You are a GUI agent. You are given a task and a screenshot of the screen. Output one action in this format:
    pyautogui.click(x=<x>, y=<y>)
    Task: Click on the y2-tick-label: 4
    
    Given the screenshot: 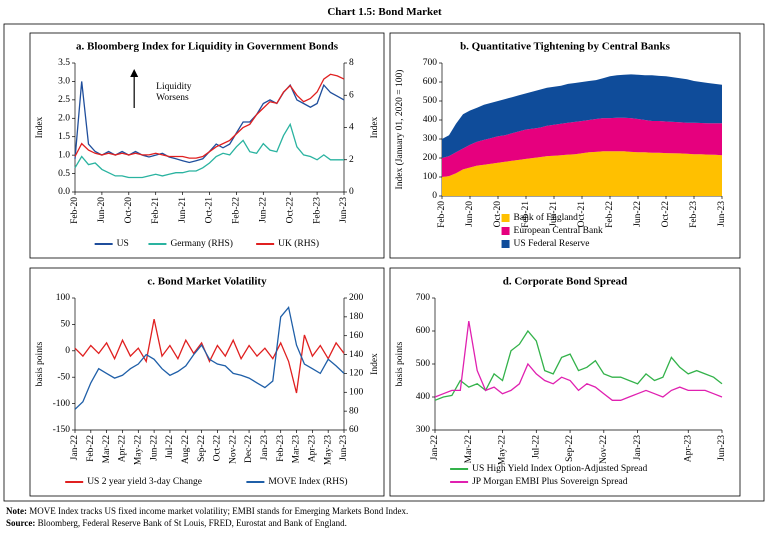 What is the action you would take?
    pyautogui.click(x=351, y=128)
    